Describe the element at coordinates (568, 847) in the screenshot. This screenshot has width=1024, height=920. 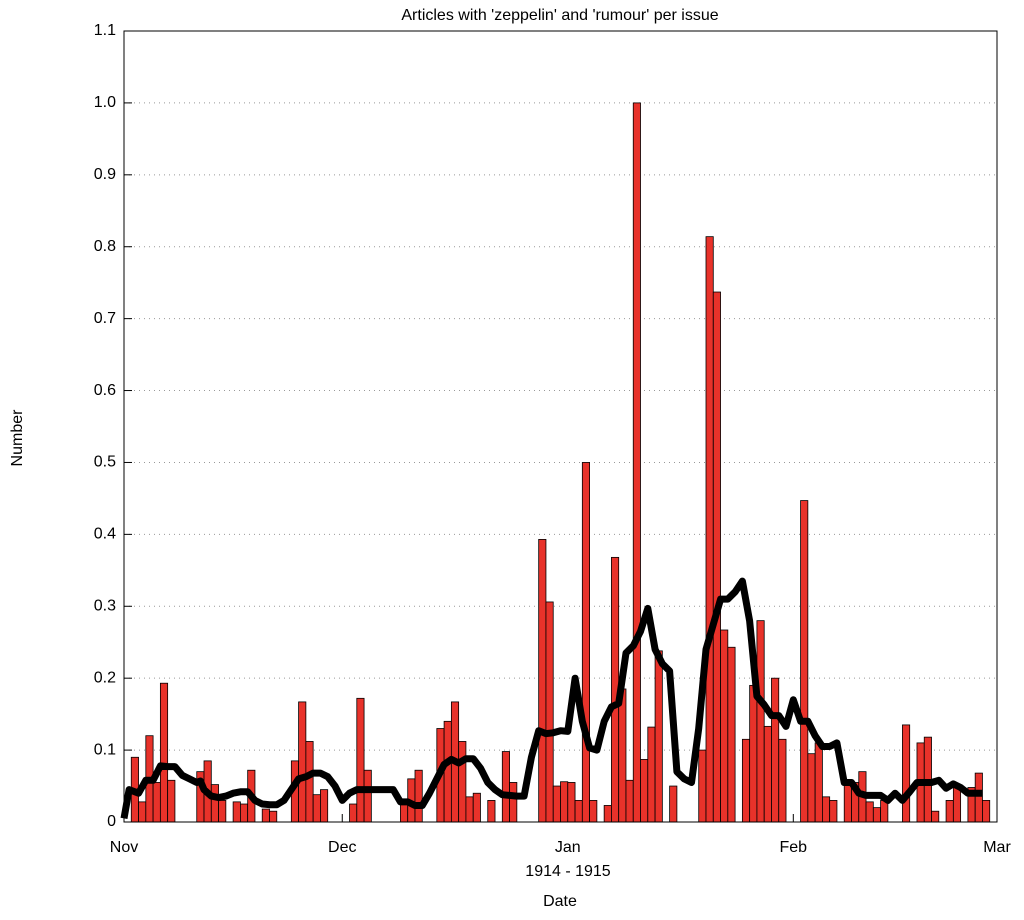
I see `x-tick-label: Jan` at that location.